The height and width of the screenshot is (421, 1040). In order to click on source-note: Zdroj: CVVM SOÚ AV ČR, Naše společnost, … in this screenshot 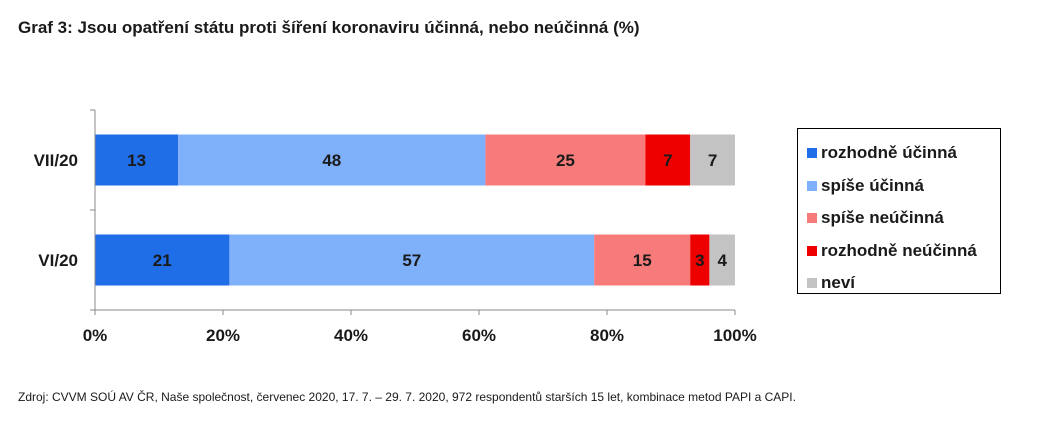, I will do `click(407, 397)`.